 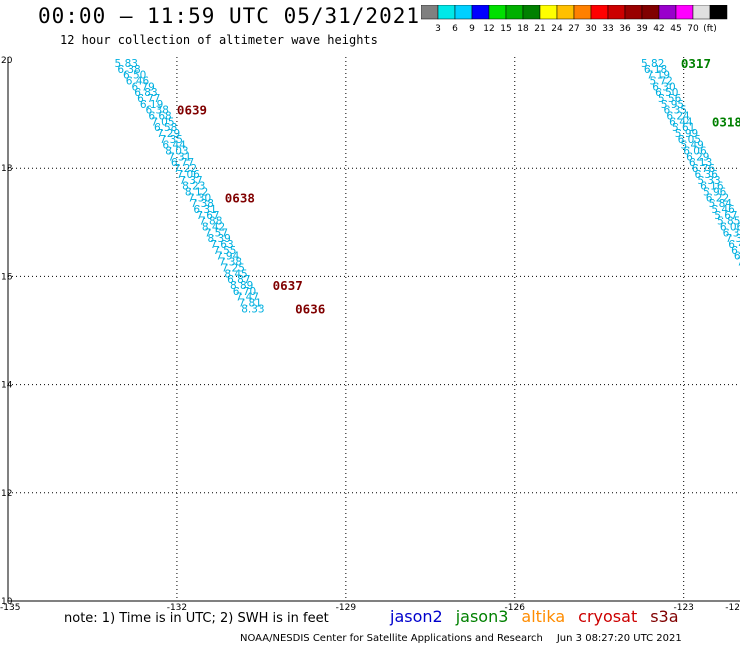 I want to click on y-tick-label: 14, so click(x=7, y=386).